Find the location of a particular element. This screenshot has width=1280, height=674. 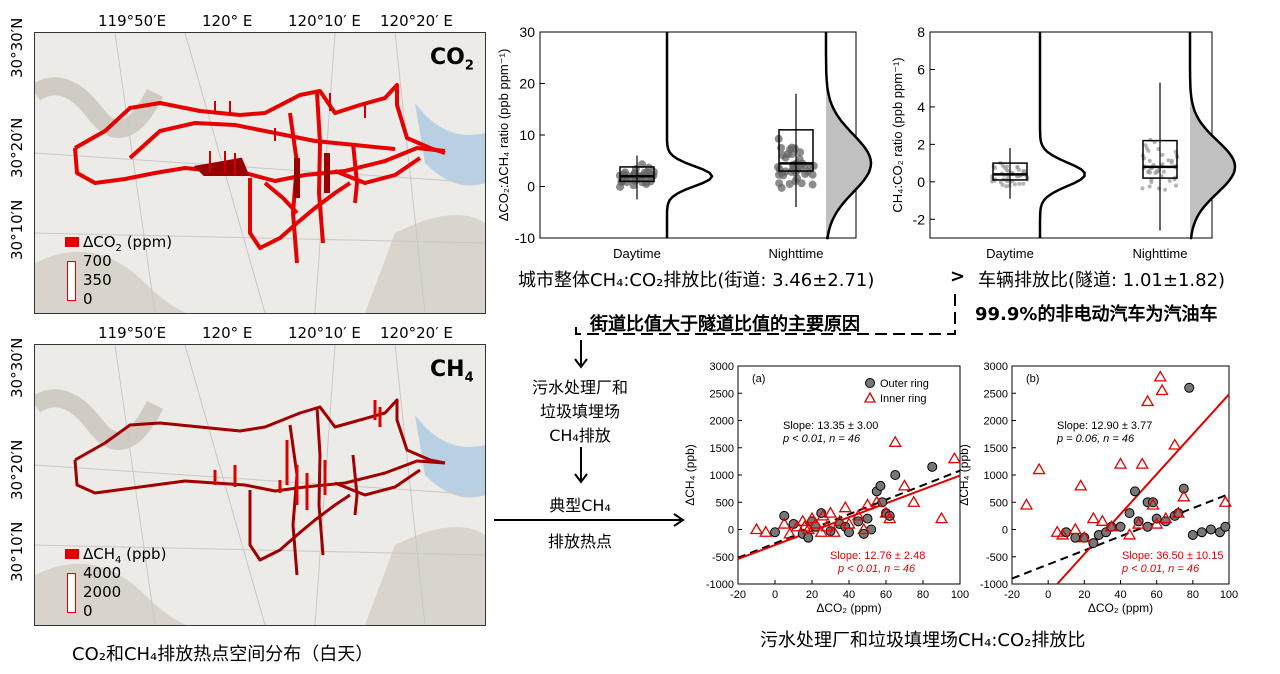

y-tick-label: 2500 is located at coordinates (996, 394).